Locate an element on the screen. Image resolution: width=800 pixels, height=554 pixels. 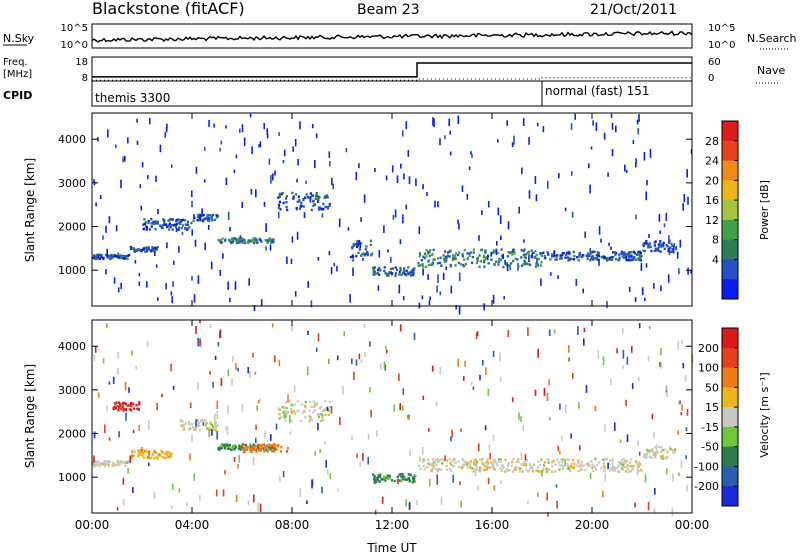
nave-label: Nave is located at coordinates (771, 70).